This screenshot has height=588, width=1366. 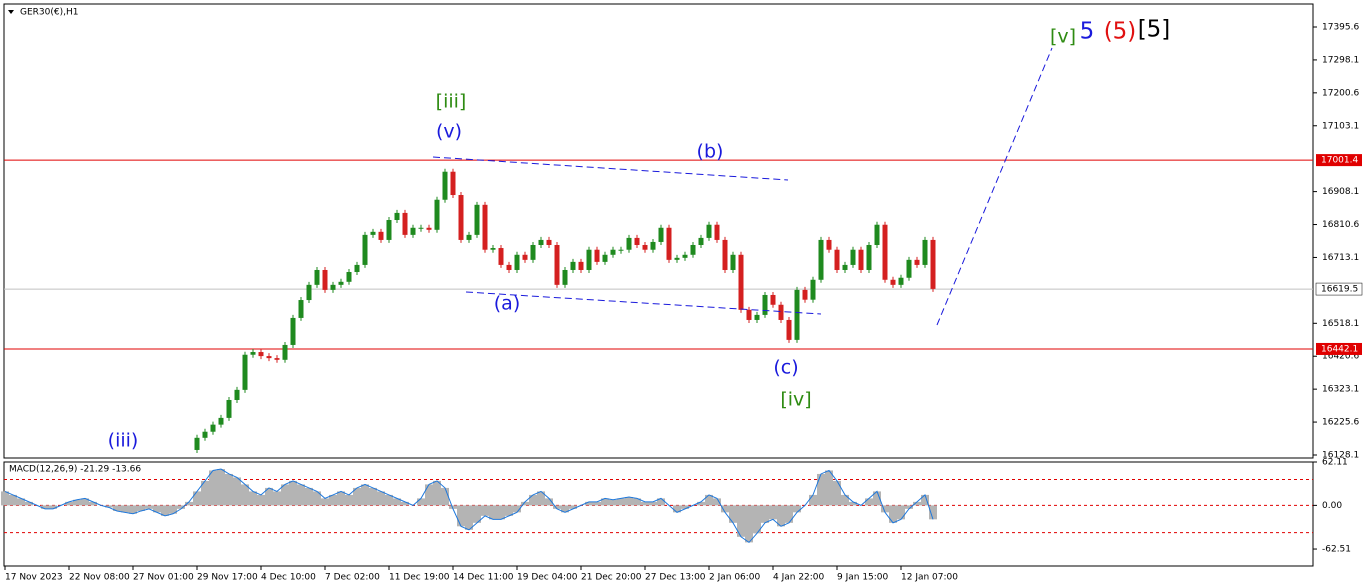 I want to click on x-tick-label: 2 Jan 06:00, so click(x=735, y=578).